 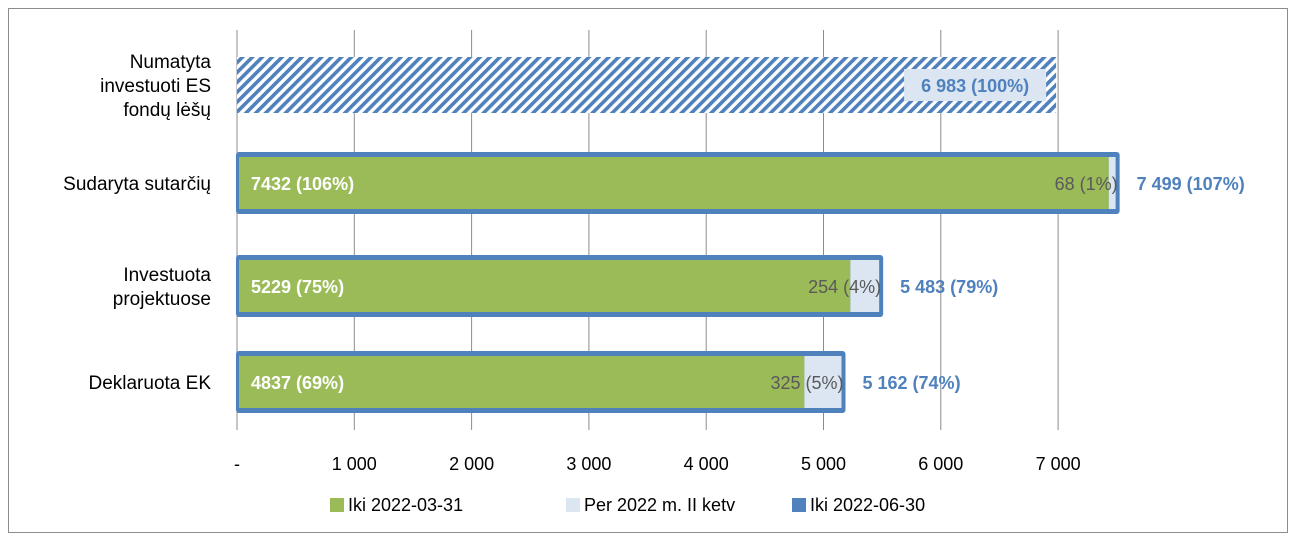 I want to click on x-tick-label: 6 000, so click(x=940, y=464).